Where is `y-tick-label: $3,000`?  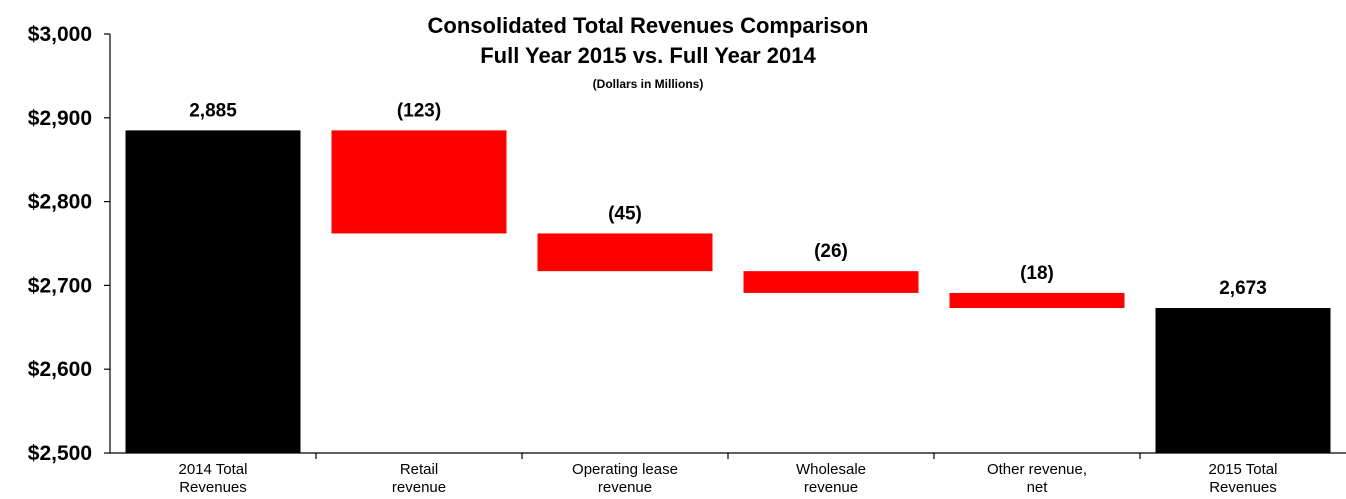 y-tick-label: $3,000 is located at coordinates (60, 34).